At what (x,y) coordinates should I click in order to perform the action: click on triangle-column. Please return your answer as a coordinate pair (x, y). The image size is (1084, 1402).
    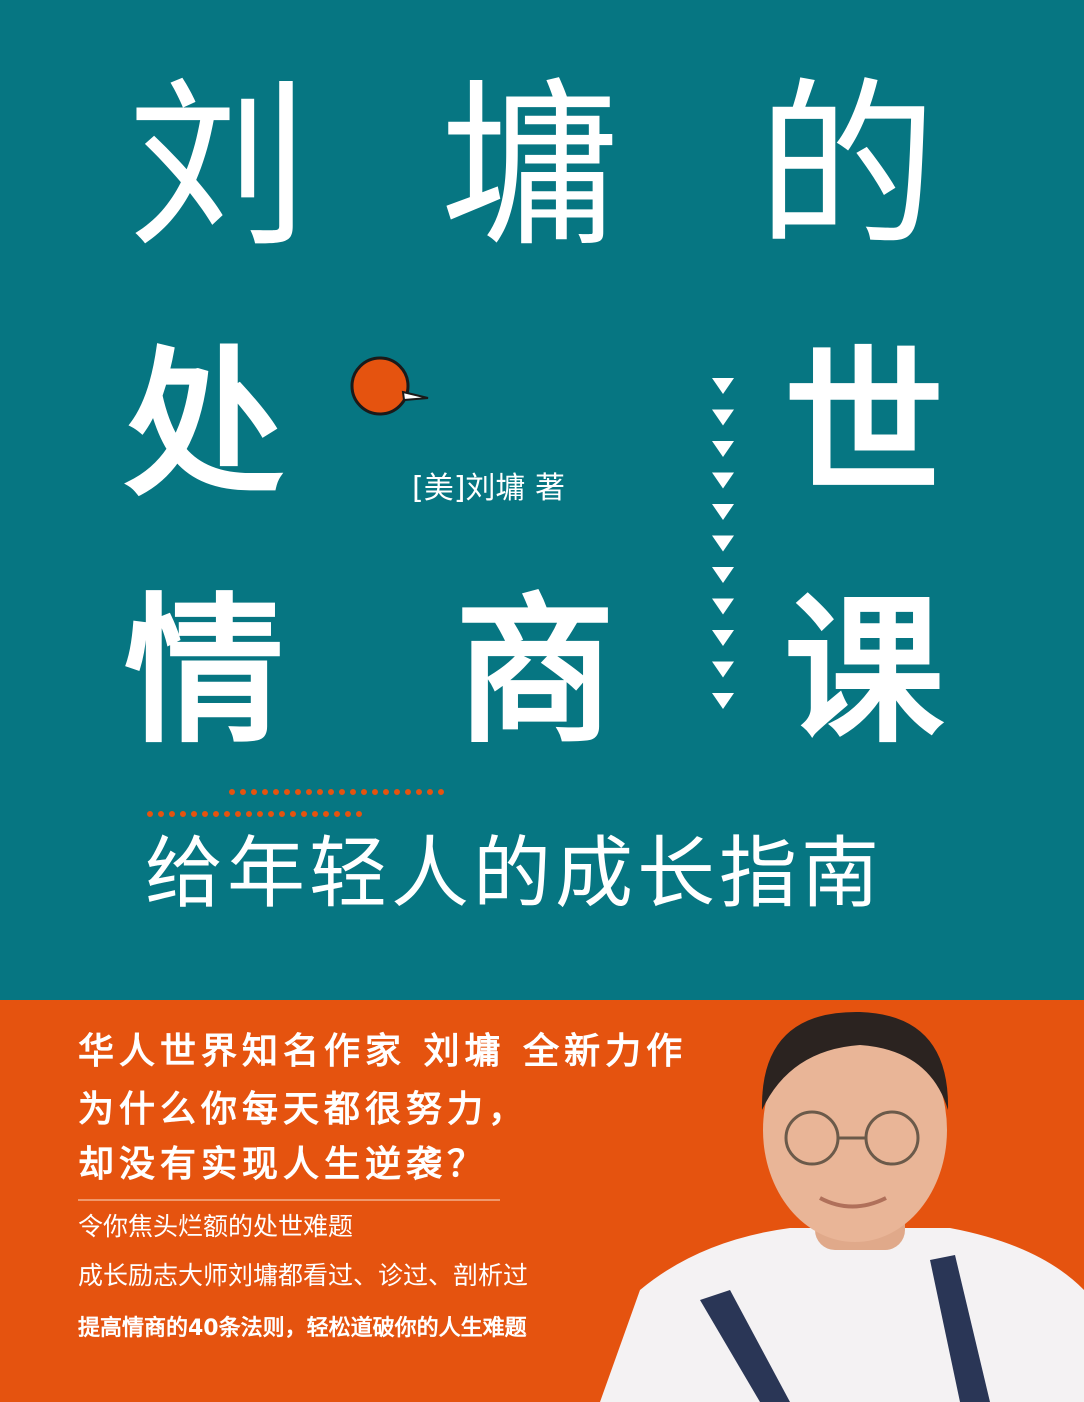
    Looking at the image, I should click on (723, 543).